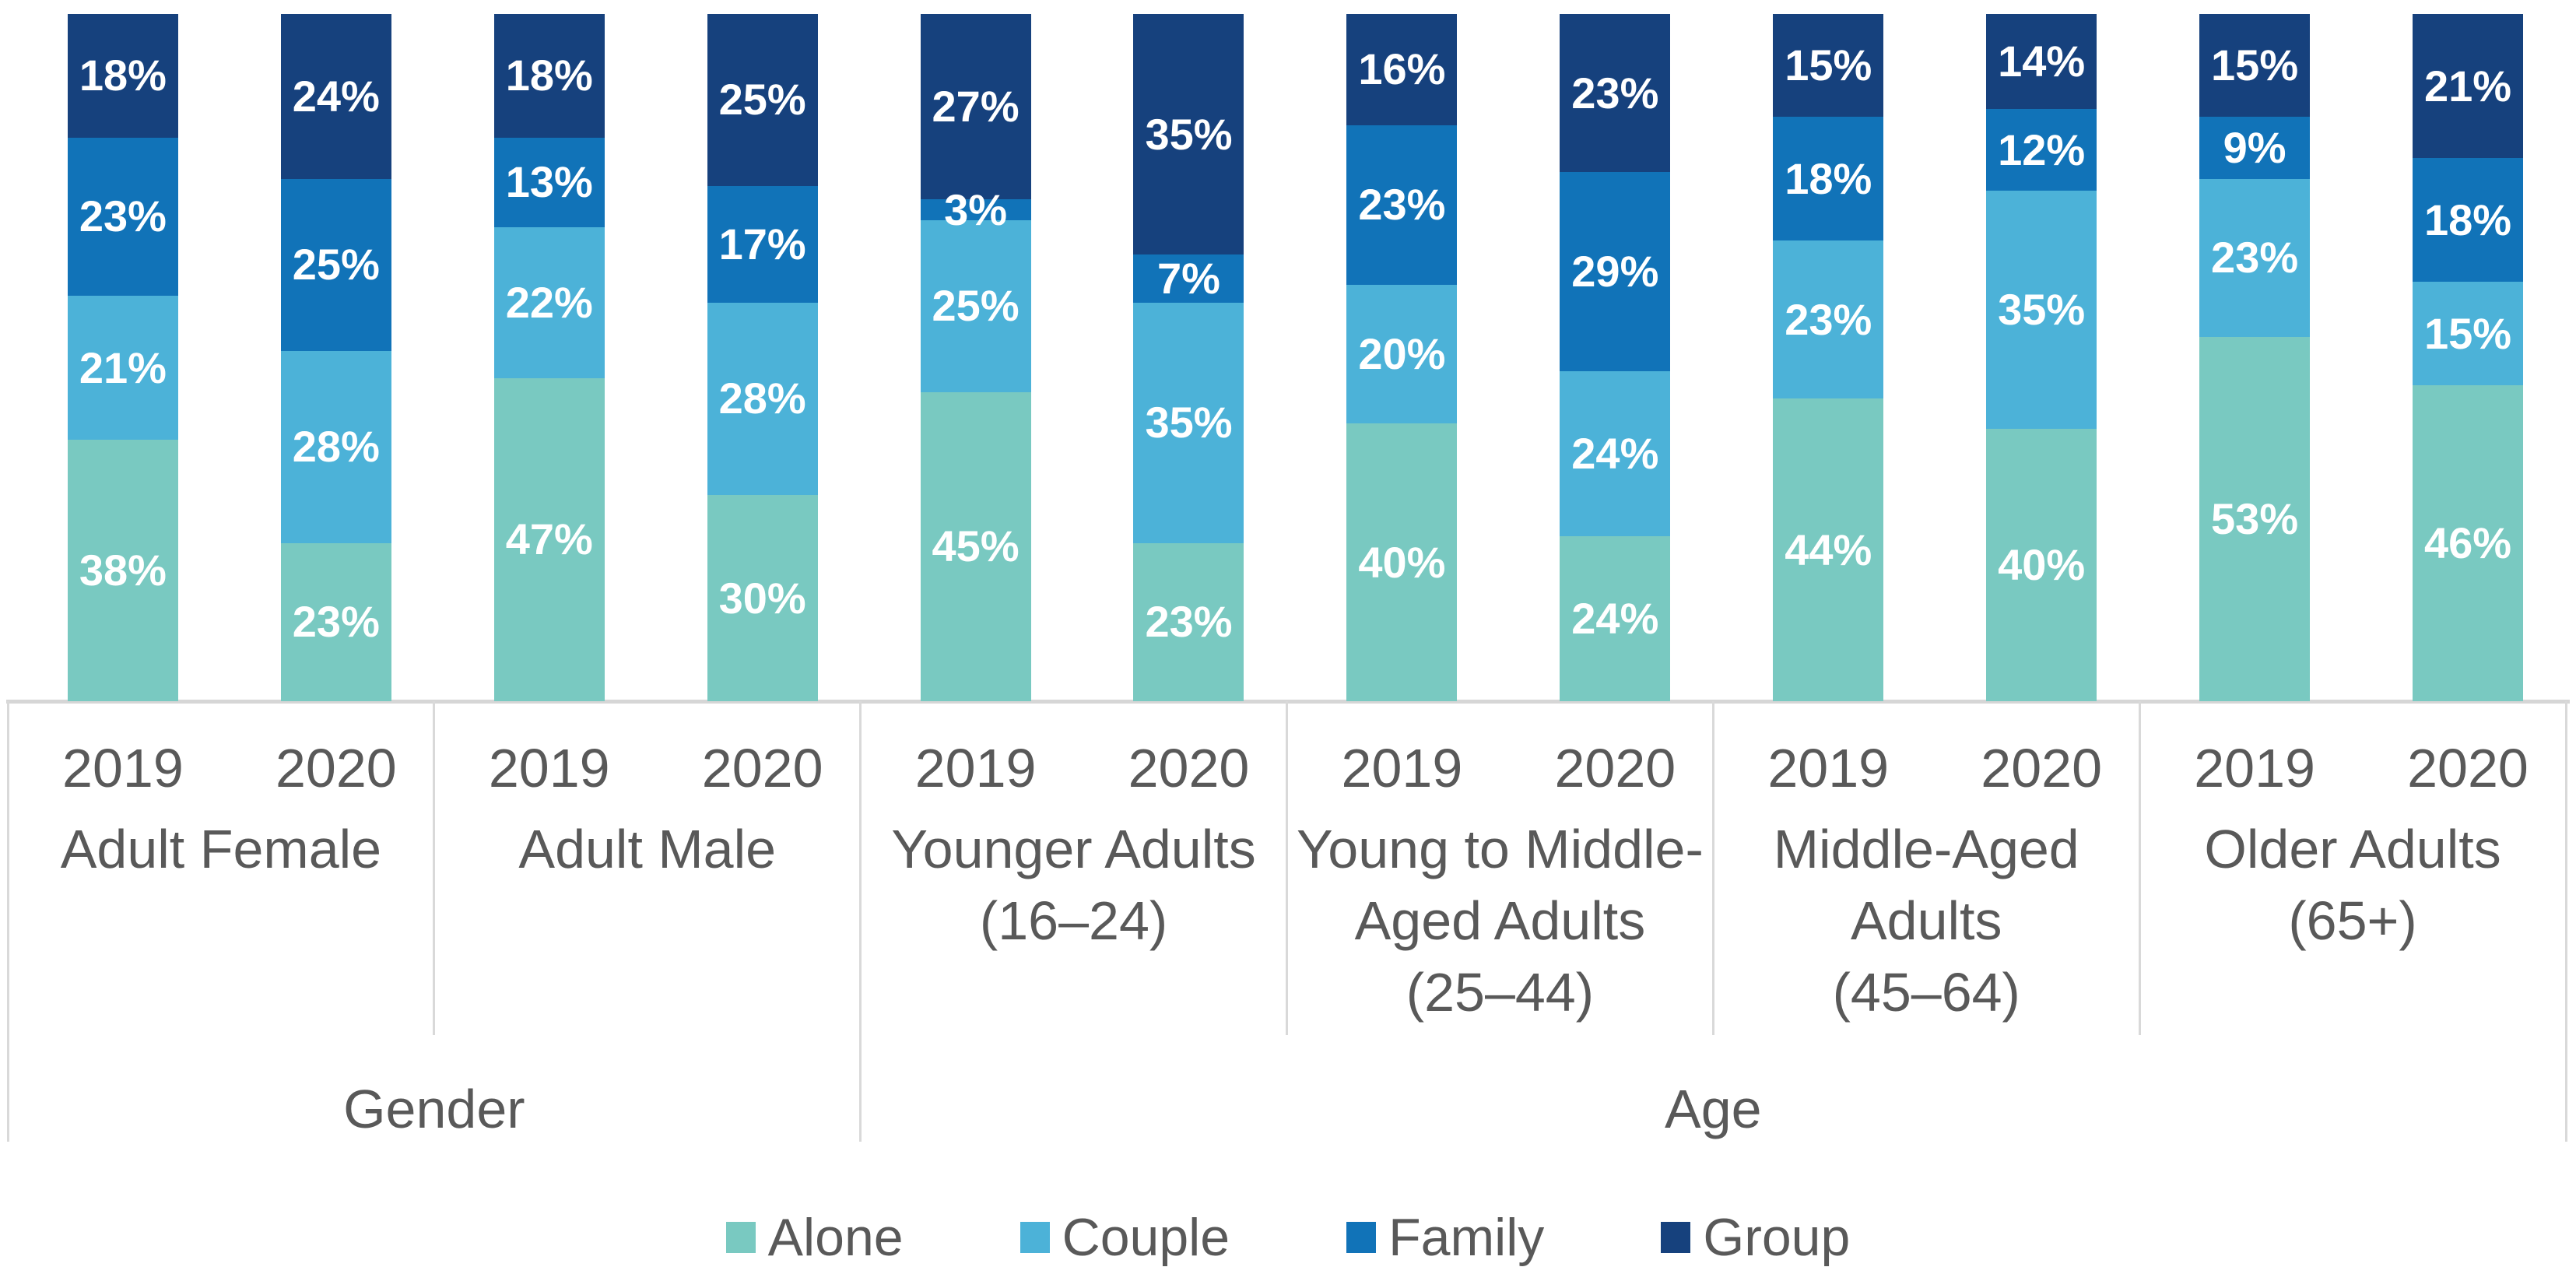 This screenshot has height=1281, width=2576. Describe the element at coordinates (1926, 992) in the screenshot. I see `category-label-line: (45–64)` at that location.